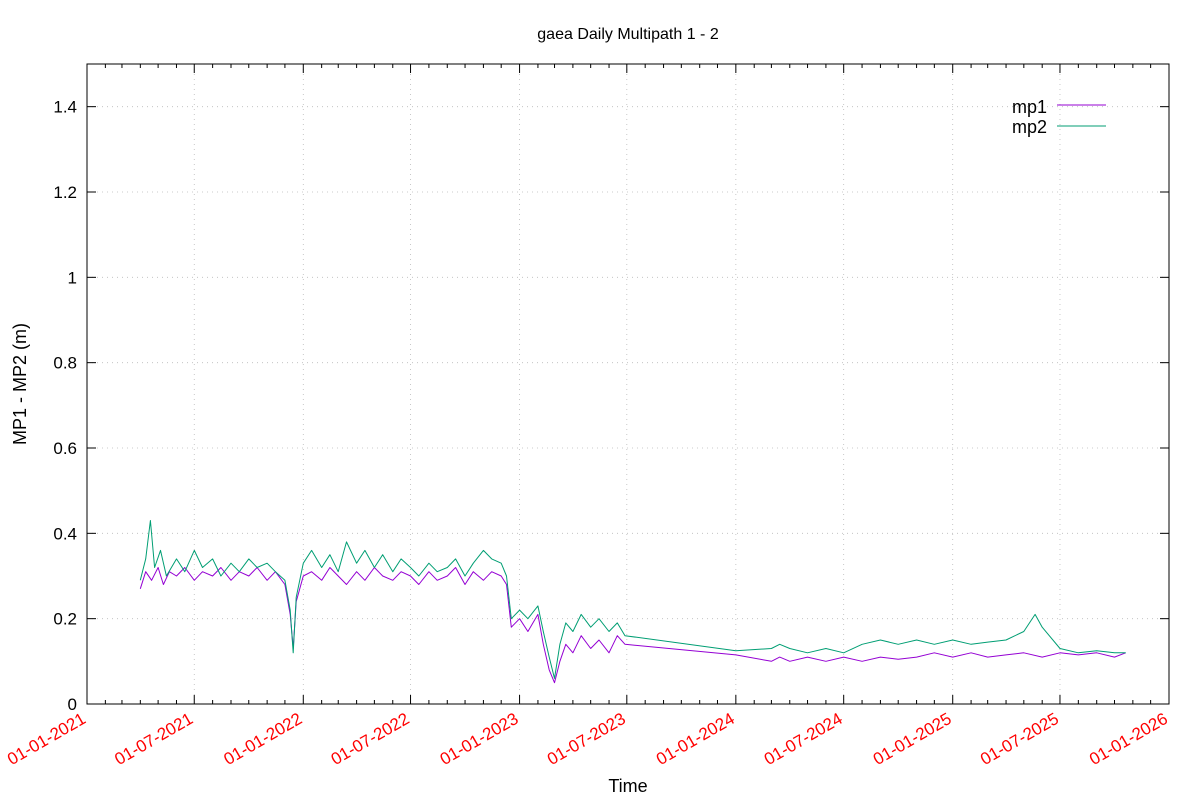 The height and width of the screenshot is (805, 1200). I want to click on y-tick-label: 0.6, so click(65, 448).